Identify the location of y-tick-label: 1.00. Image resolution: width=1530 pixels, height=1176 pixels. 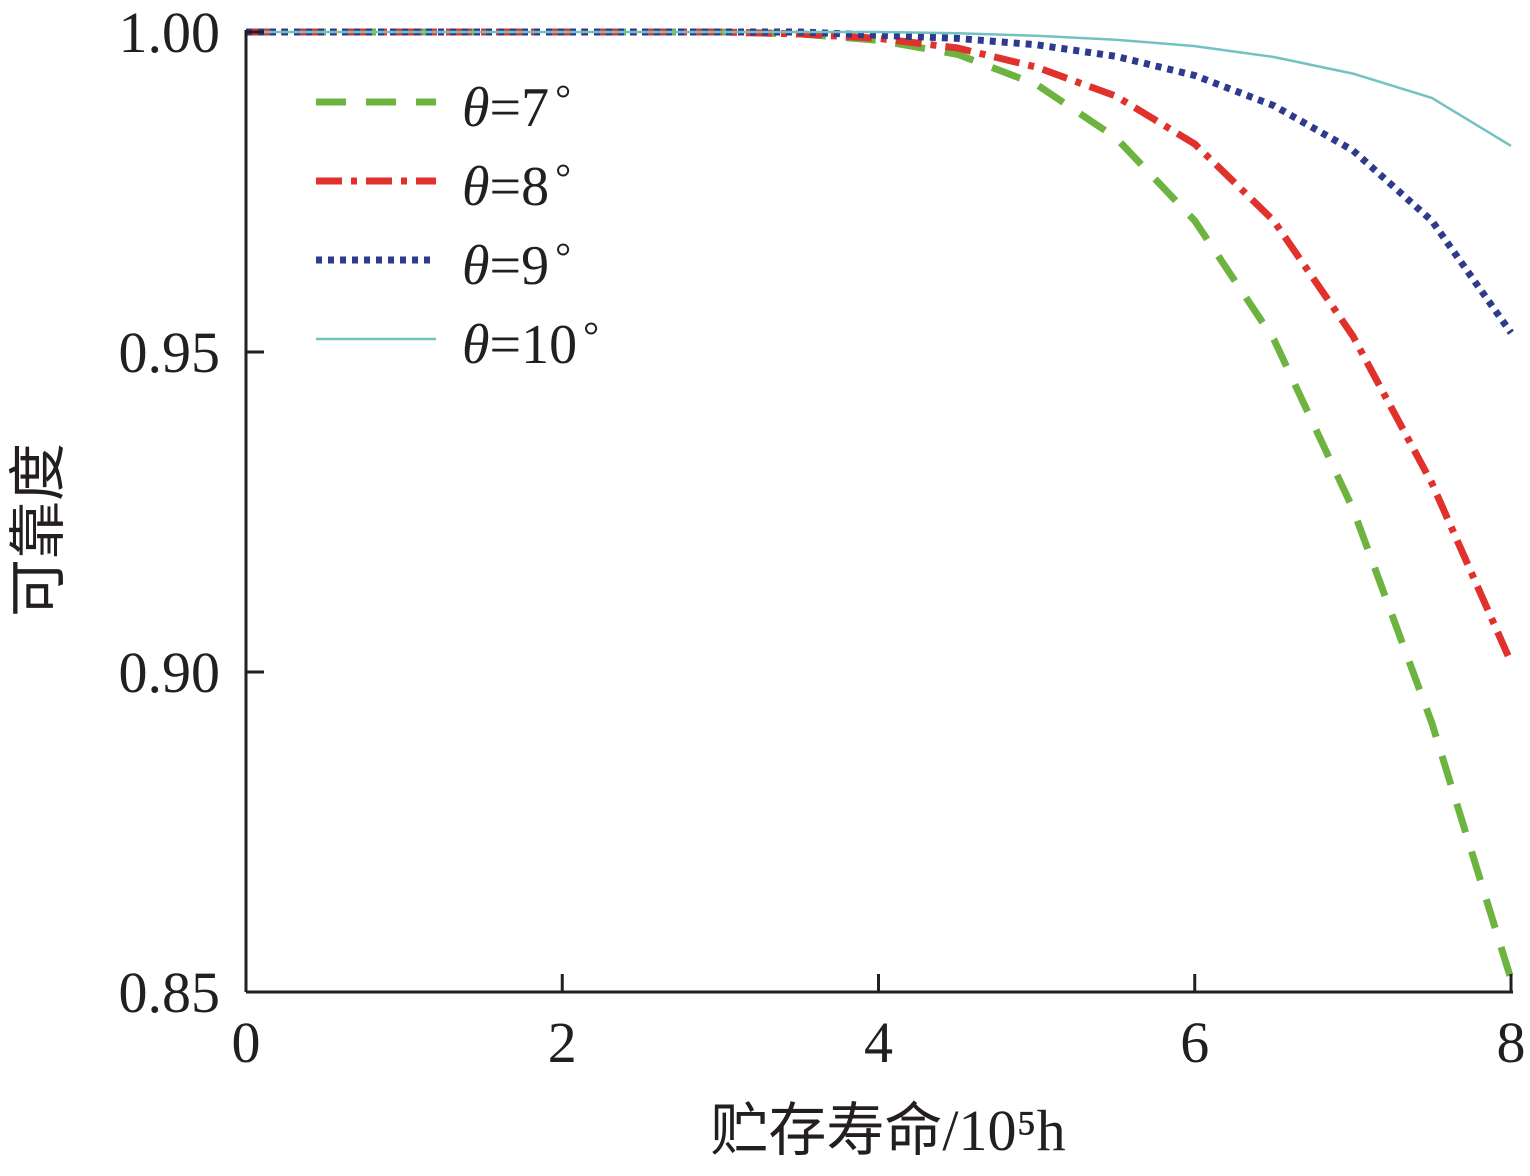
(170, 32).